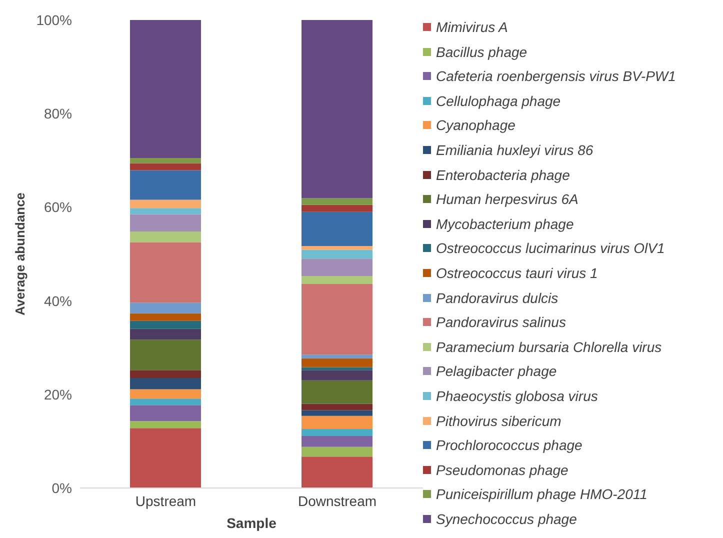 The image size is (723, 538). Describe the element at coordinates (515, 150) in the screenshot. I see `legend-label: Emiliania huxleyi virus 86` at that location.